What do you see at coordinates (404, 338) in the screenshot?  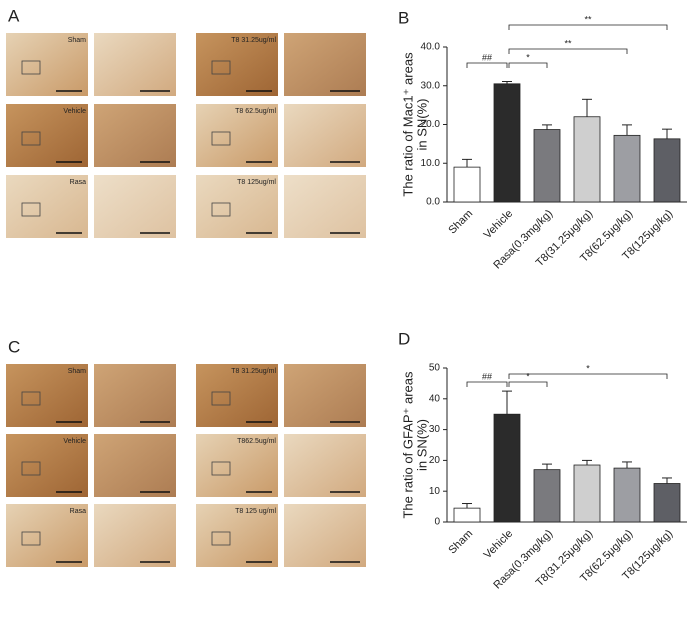 I see `panel-letter: D` at bounding box center [404, 338].